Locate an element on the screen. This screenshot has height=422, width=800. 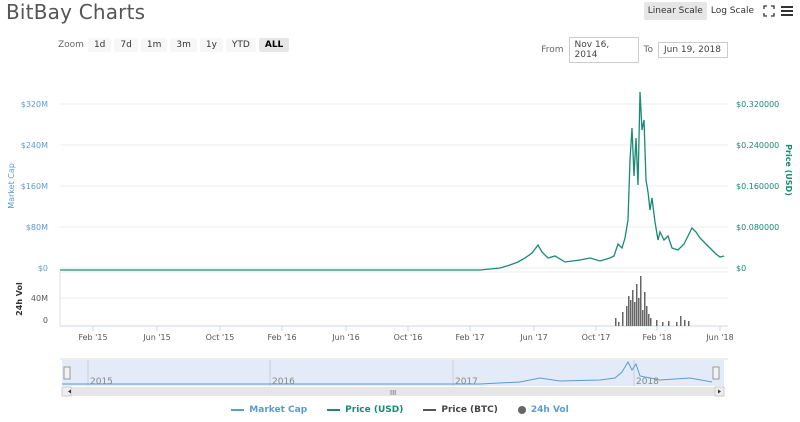
svg-text: Jun '18 is located at coordinates (719, 337).